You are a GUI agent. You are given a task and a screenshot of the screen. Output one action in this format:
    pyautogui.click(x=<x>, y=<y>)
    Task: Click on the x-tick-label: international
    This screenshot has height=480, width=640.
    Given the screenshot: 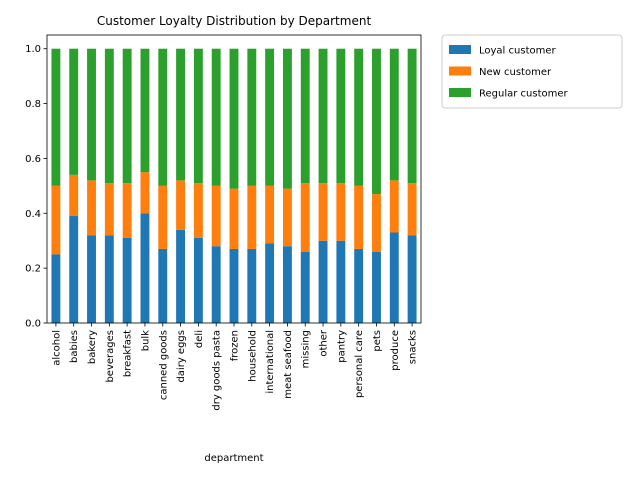 What is the action you would take?
    pyautogui.click(x=270, y=362)
    